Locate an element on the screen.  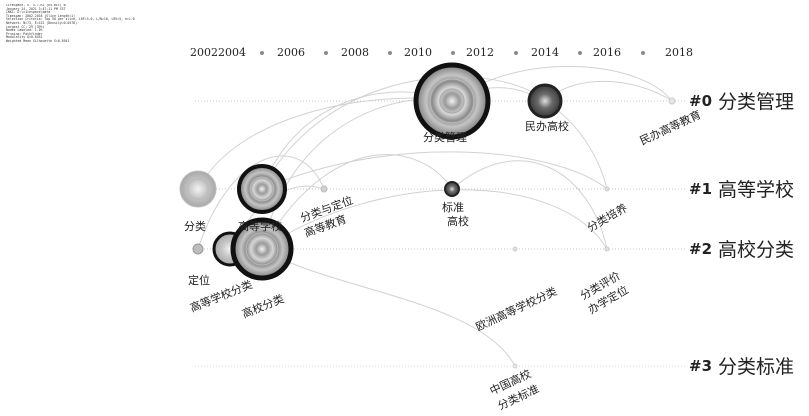
year-label: 2008 is located at coordinates (355, 52).